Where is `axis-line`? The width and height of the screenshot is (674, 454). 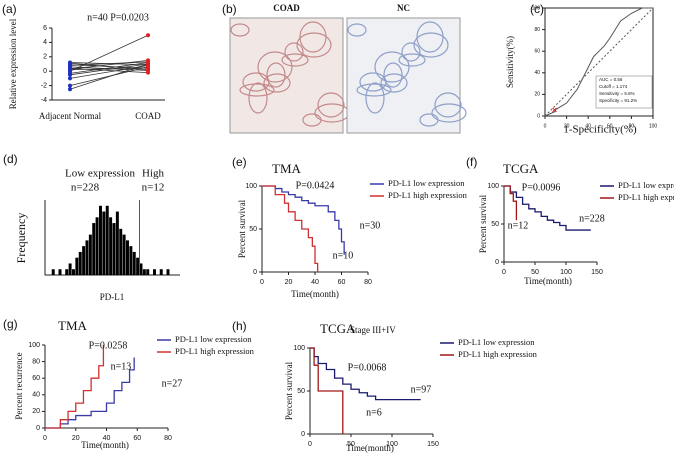 axis-line is located at coordinates (106, 387).